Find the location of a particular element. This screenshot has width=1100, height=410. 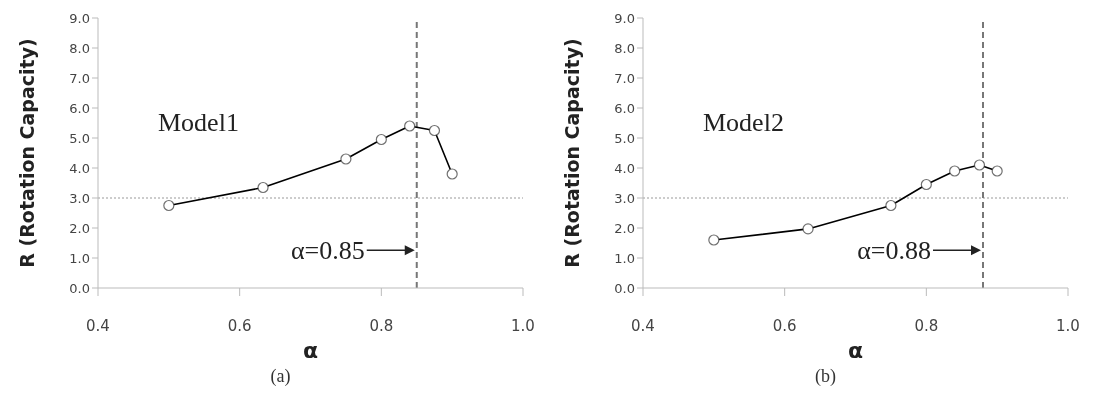

text: (a) is located at coordinates (280, 376).